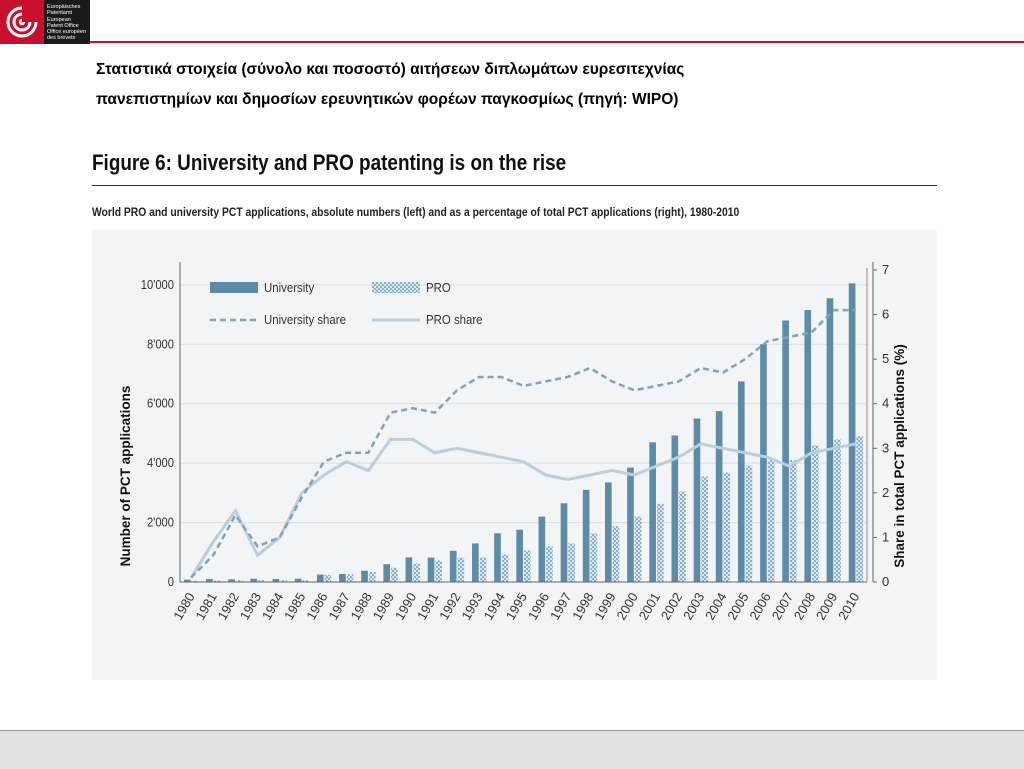 The width and height of the screenshot is (1024, 769). Describe the element at coordinates (693, 606) in the screenshot. I see `x-tick-label: 2003` at that location.